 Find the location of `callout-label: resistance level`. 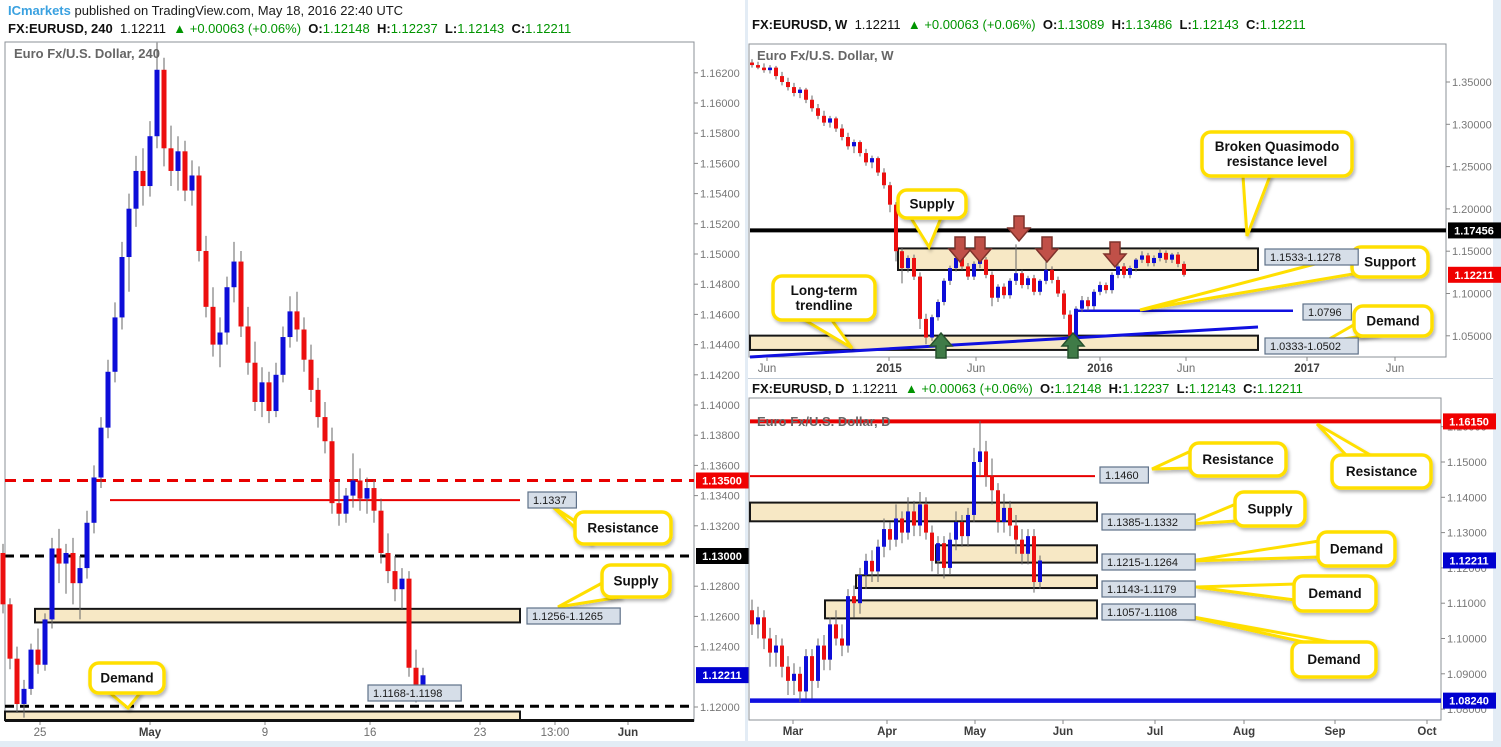

callout-label: resistance level is located at coordinates (1277, 161).